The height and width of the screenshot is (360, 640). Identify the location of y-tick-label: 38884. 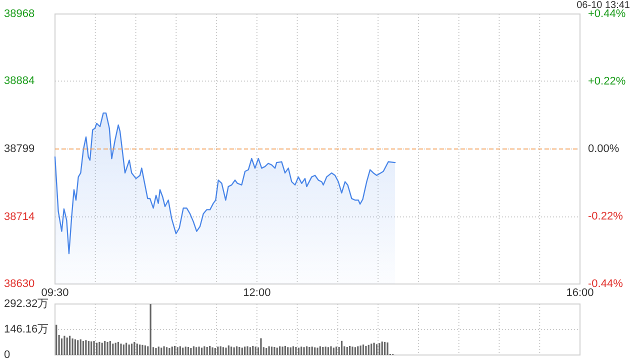
(19, 81).